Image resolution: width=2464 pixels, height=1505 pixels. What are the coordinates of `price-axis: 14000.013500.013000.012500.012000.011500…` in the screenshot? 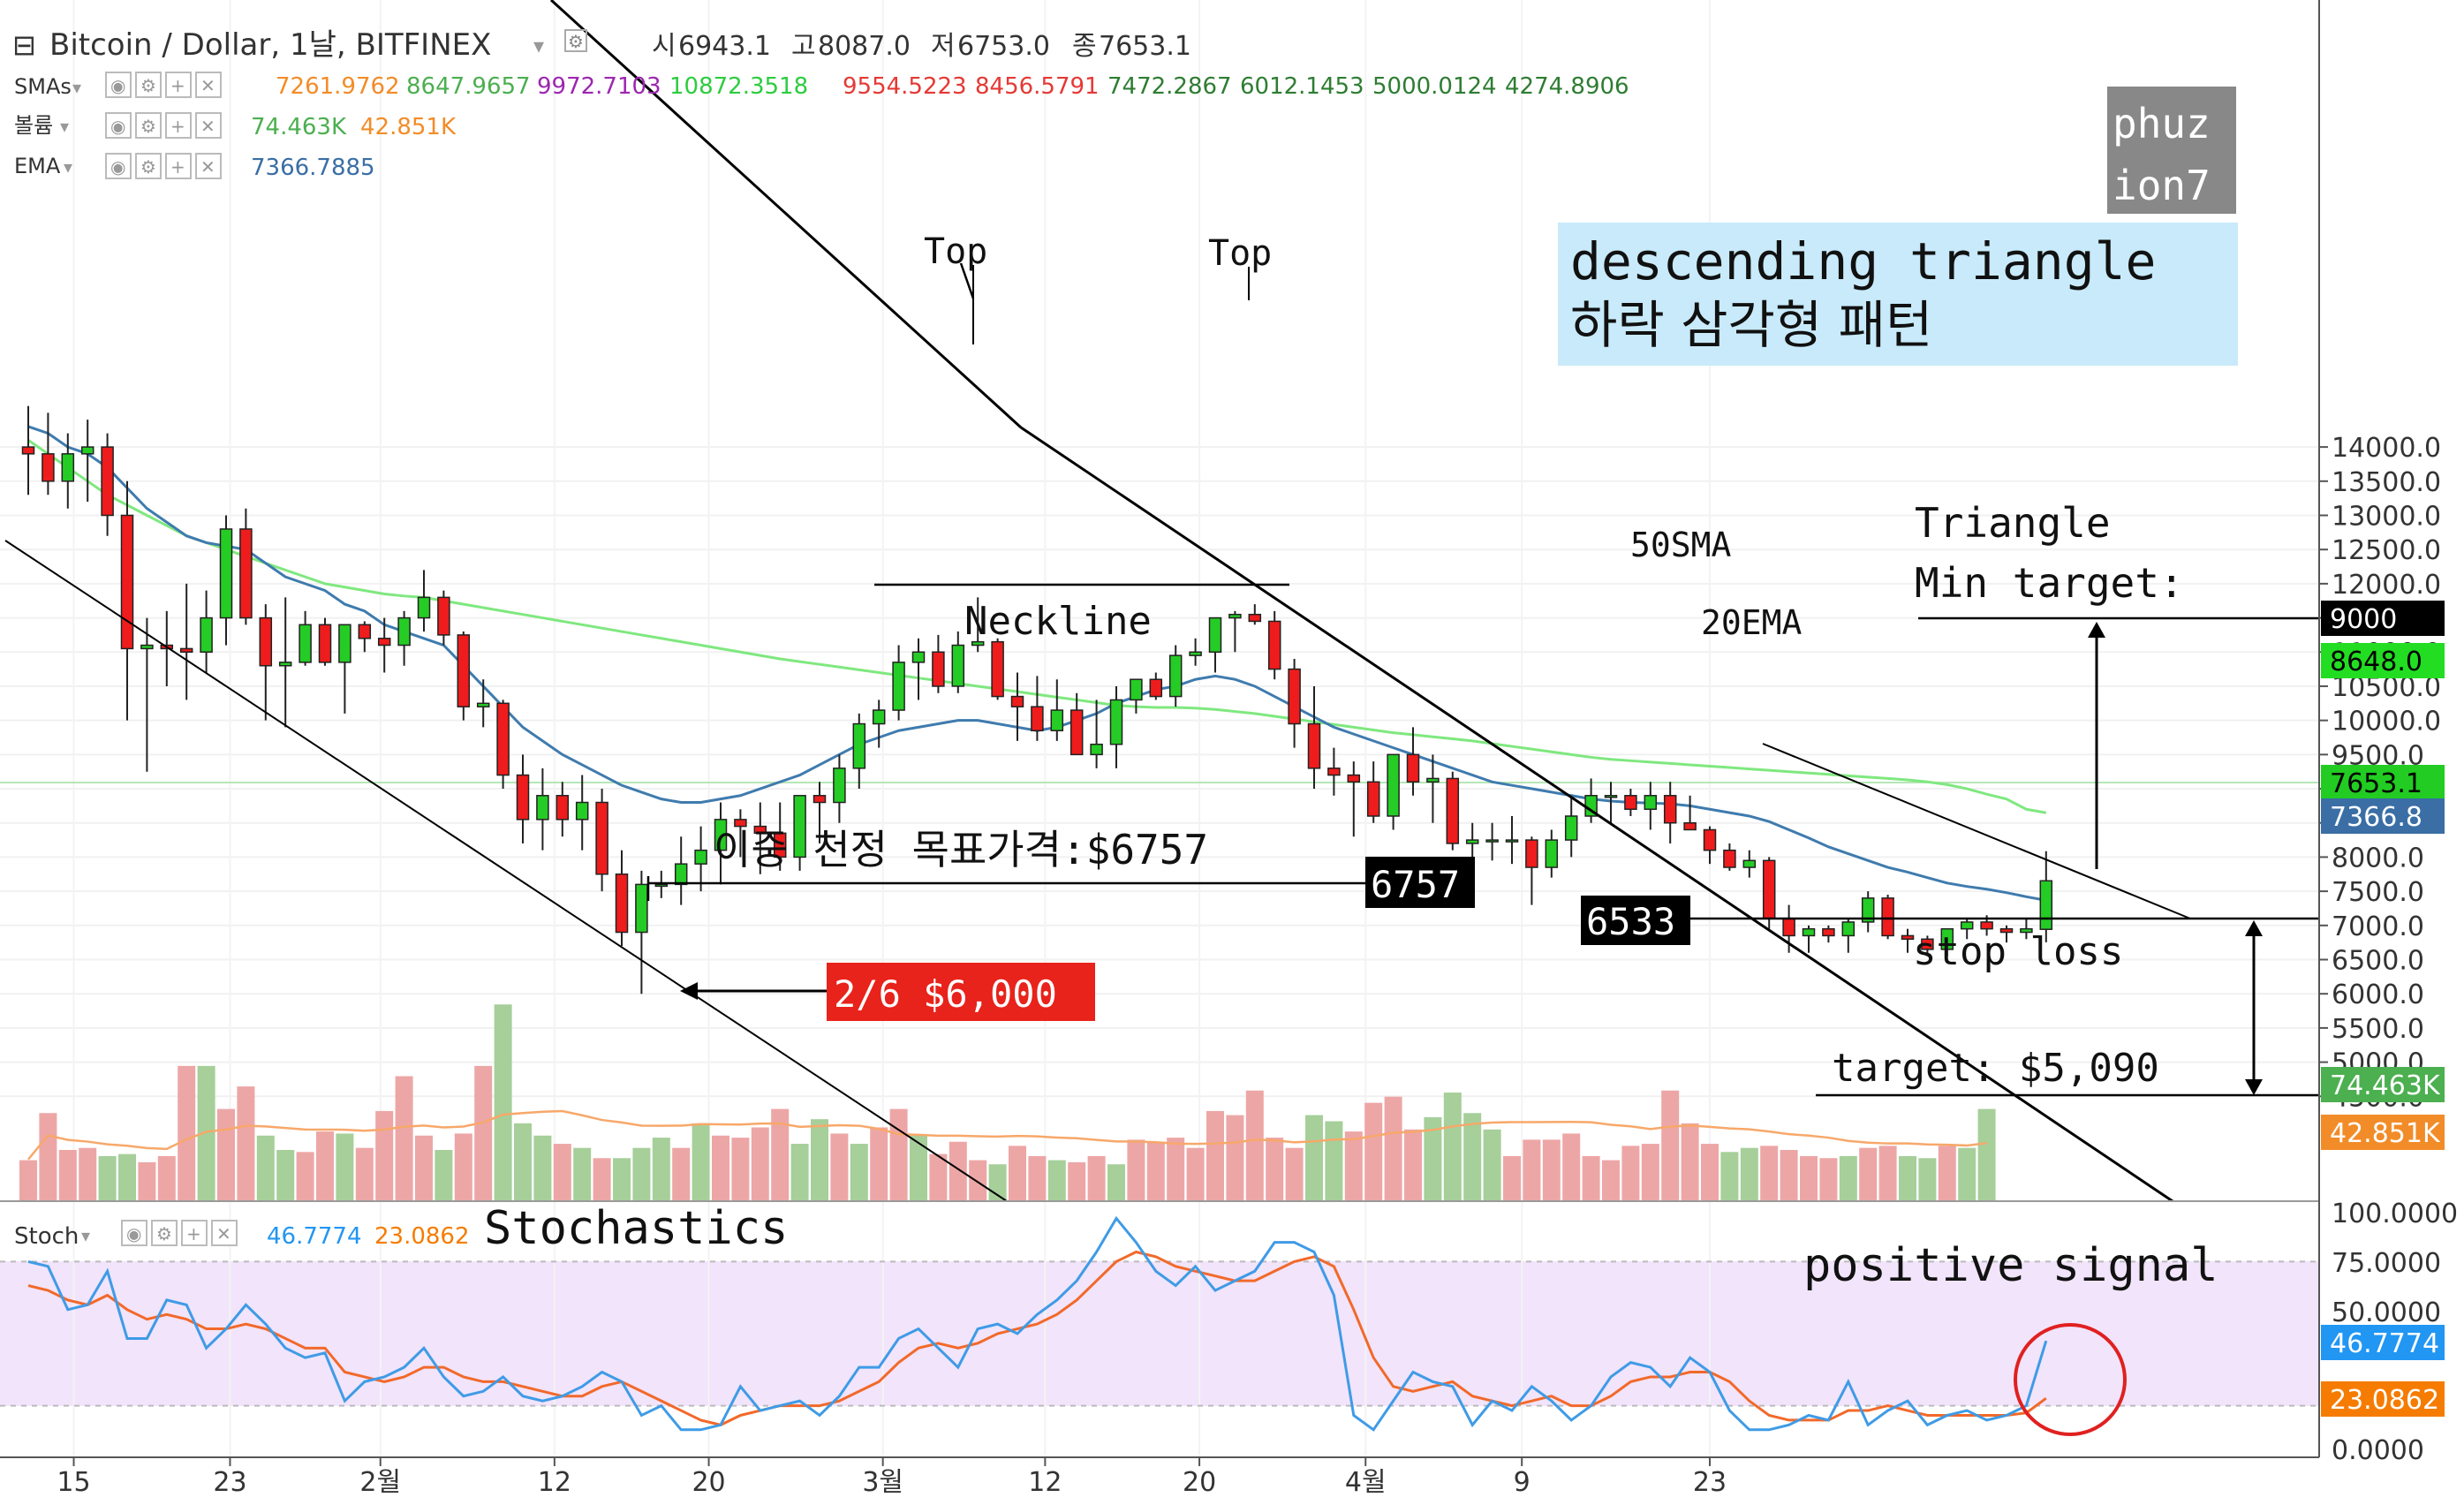 It's located at (2382, 791).